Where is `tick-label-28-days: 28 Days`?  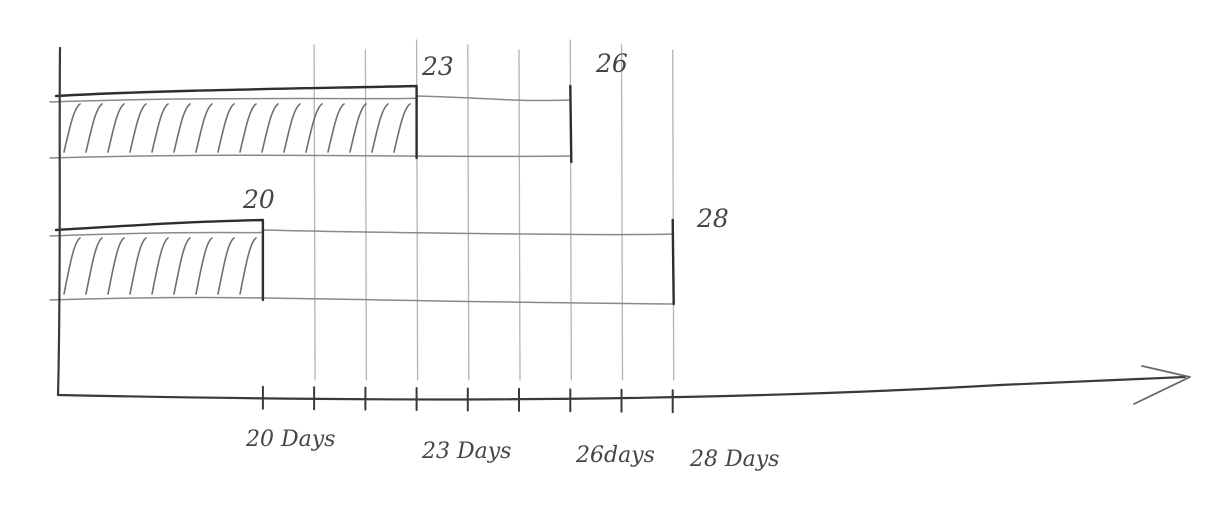
tick-label-28-days: 28 Days is located at coordinates (734, 459).